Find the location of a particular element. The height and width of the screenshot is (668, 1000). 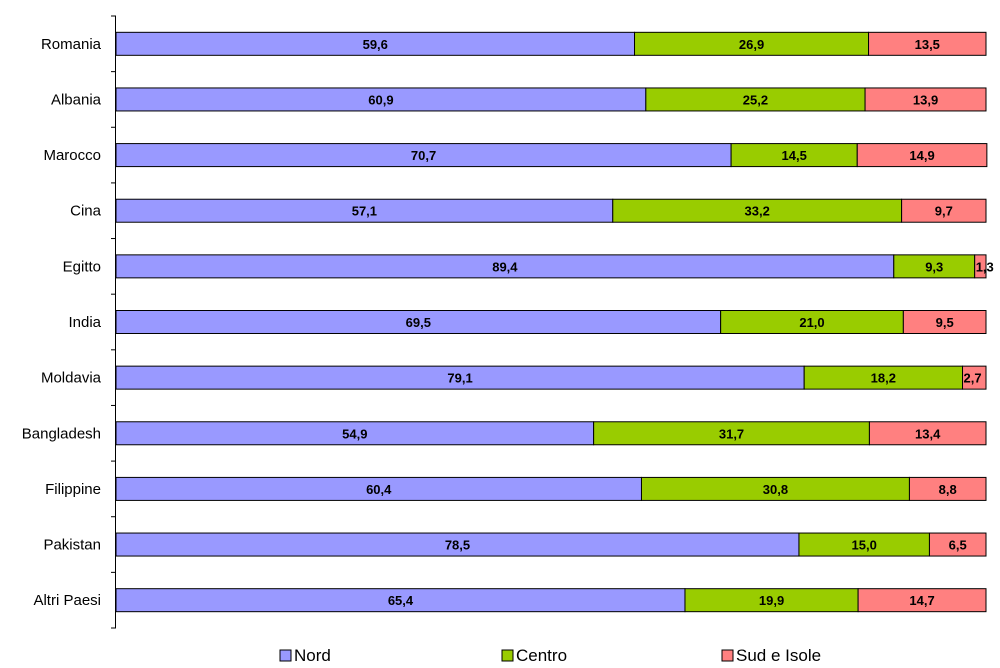

data-label: 9,7 is located at coordinates (944, 211).